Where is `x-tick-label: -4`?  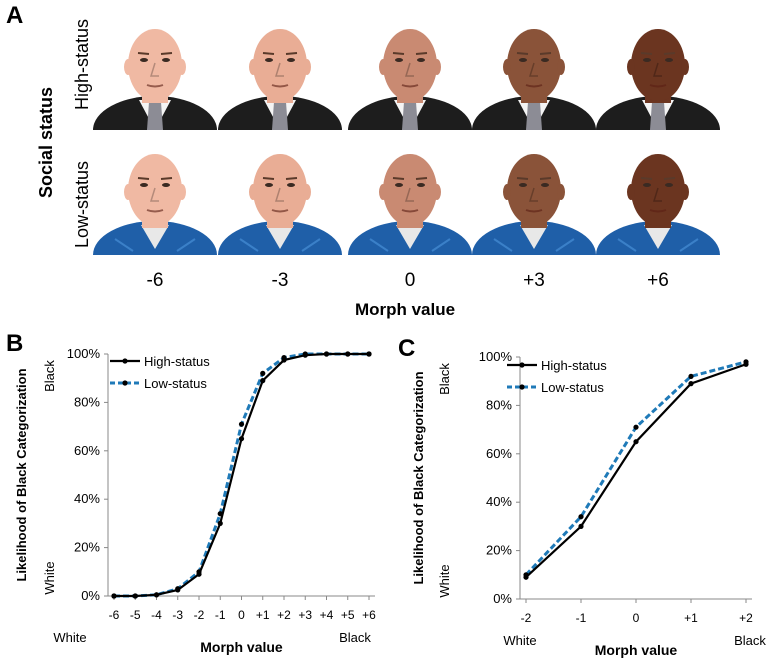
x-tick-label: -4 is located at coordinates (156, 615).